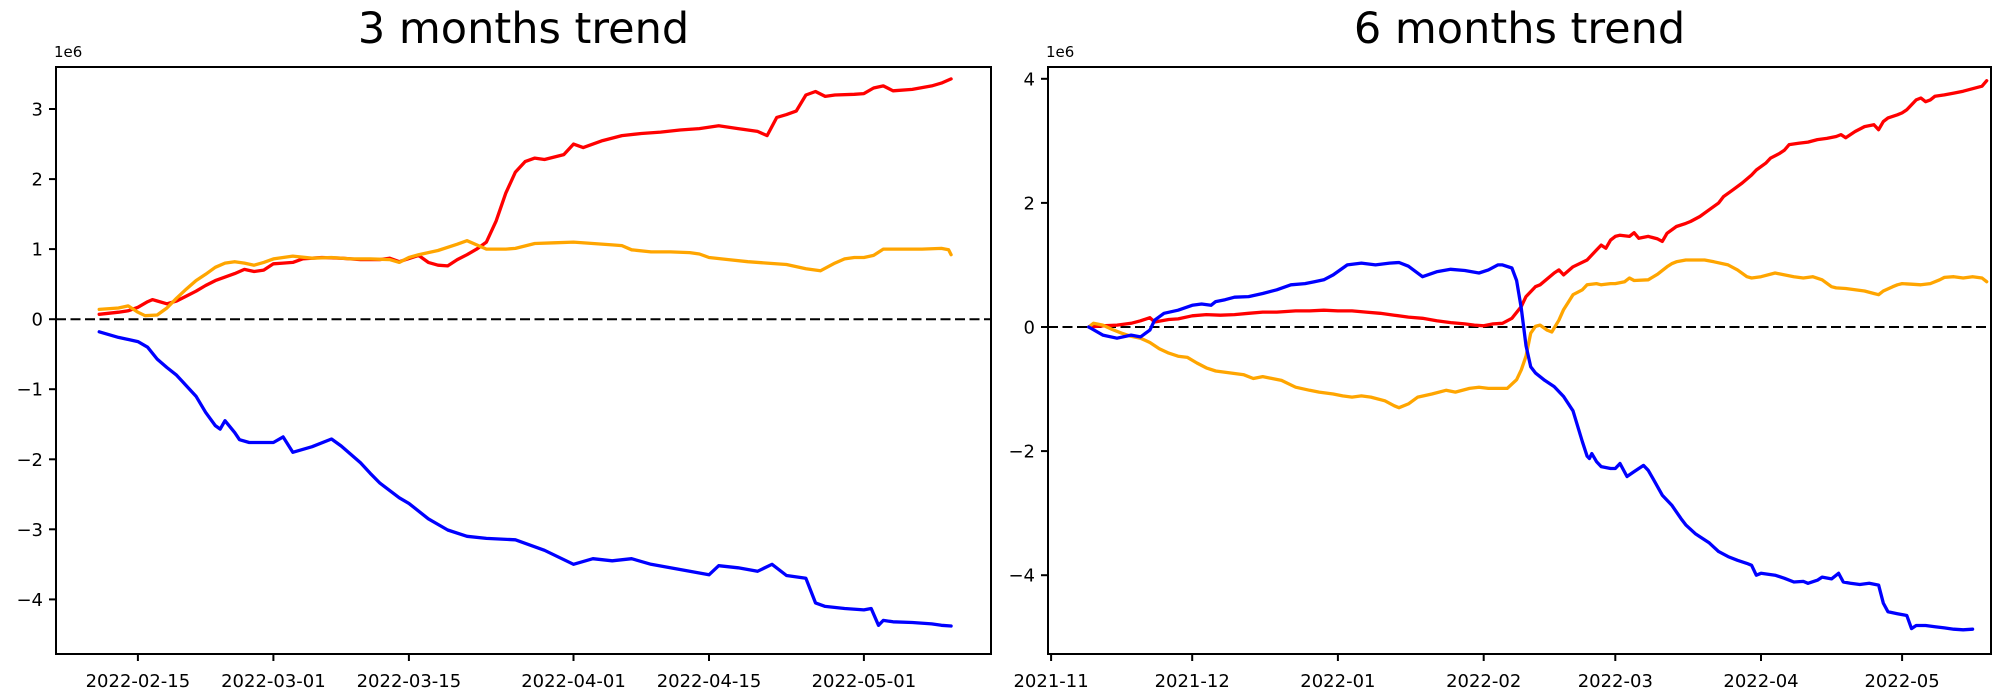 The image size is (2000, 700). What do you see at coordinates (273, 681) in the screenshot?
I see `x-tick-label: 2022-03-01` at bounding box center [273, 681].